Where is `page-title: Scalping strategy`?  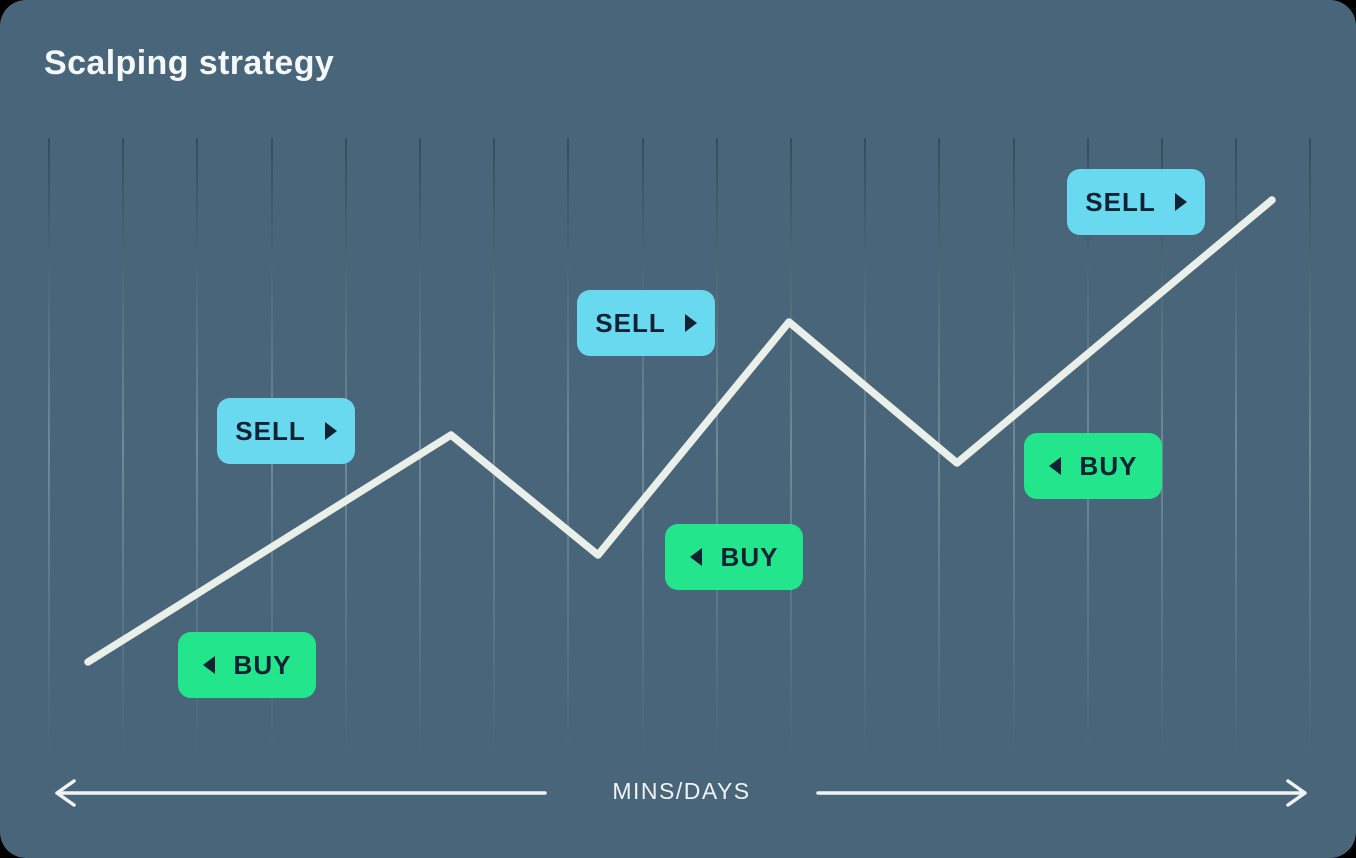
page-title: Scalping strategy is located at coordinates (189, 63).